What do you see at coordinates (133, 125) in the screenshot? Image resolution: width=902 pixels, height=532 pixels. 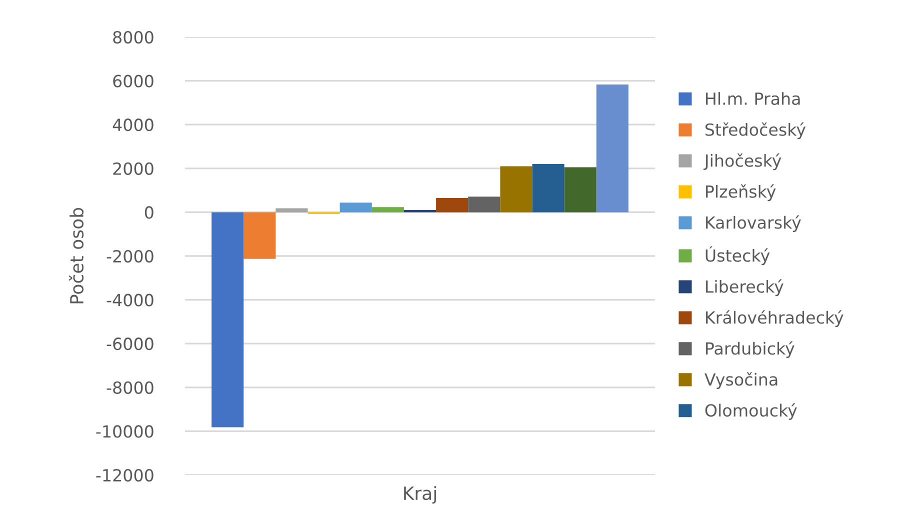 I see `y-tick-label: 4000` at bounding box center [133, 125].